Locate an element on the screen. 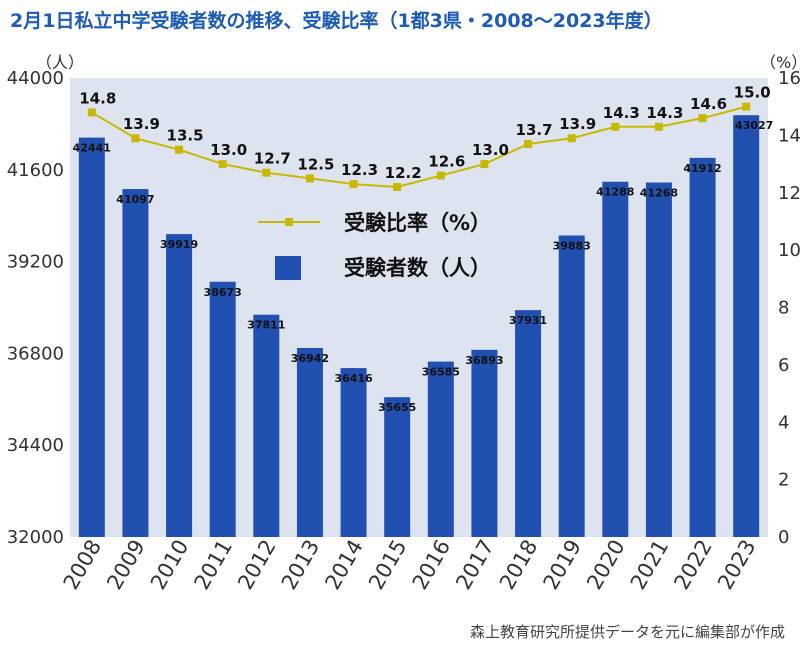 Image resolution: width=800 pixels, height=650 pixels. ratio-line is located at coordinates (419, 147).